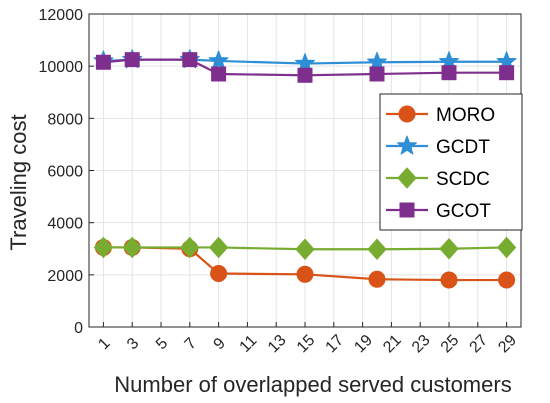 The height and width of the screenshot is (403, 550). I want to click on legend-label: SCDC, so click(463, 179).